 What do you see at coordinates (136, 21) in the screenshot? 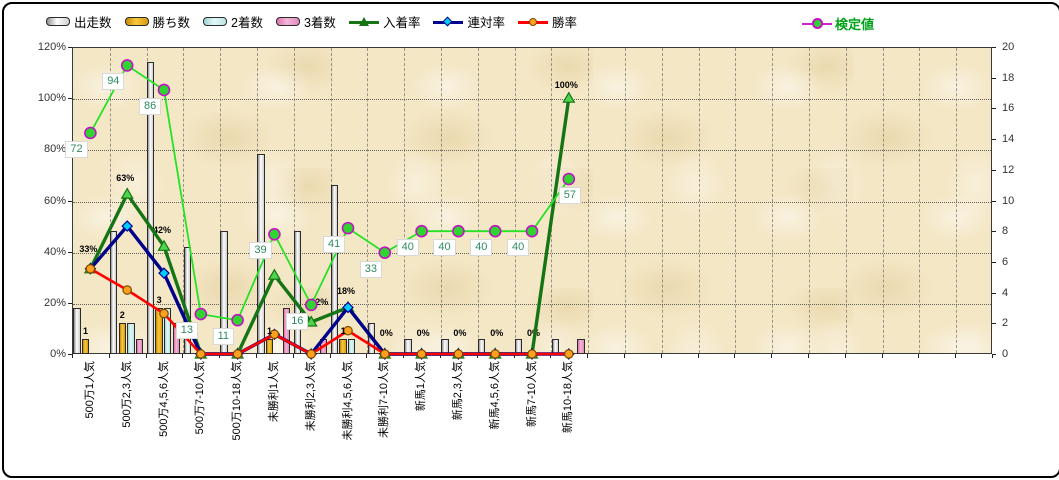
I see `wins-swatch-icon` at bounding box center [136, 21].